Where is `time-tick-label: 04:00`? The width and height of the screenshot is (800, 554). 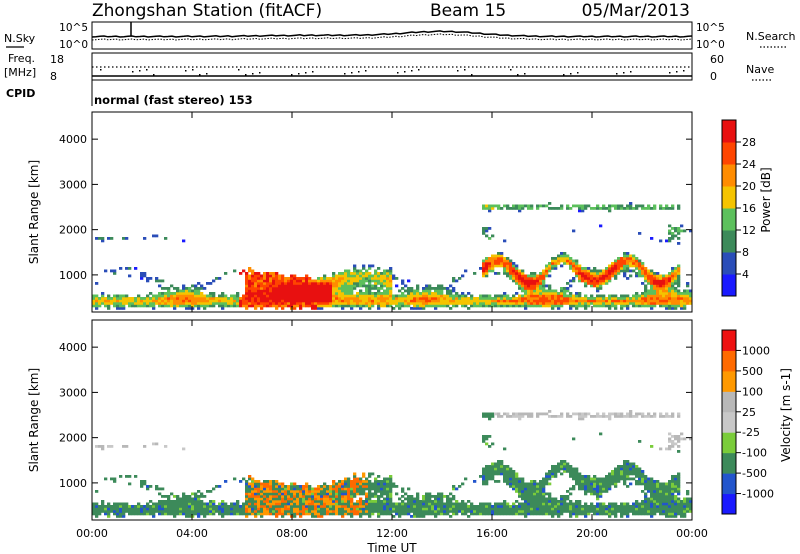
time-tick-label: 04:00 is located at coordinates (192, 533).